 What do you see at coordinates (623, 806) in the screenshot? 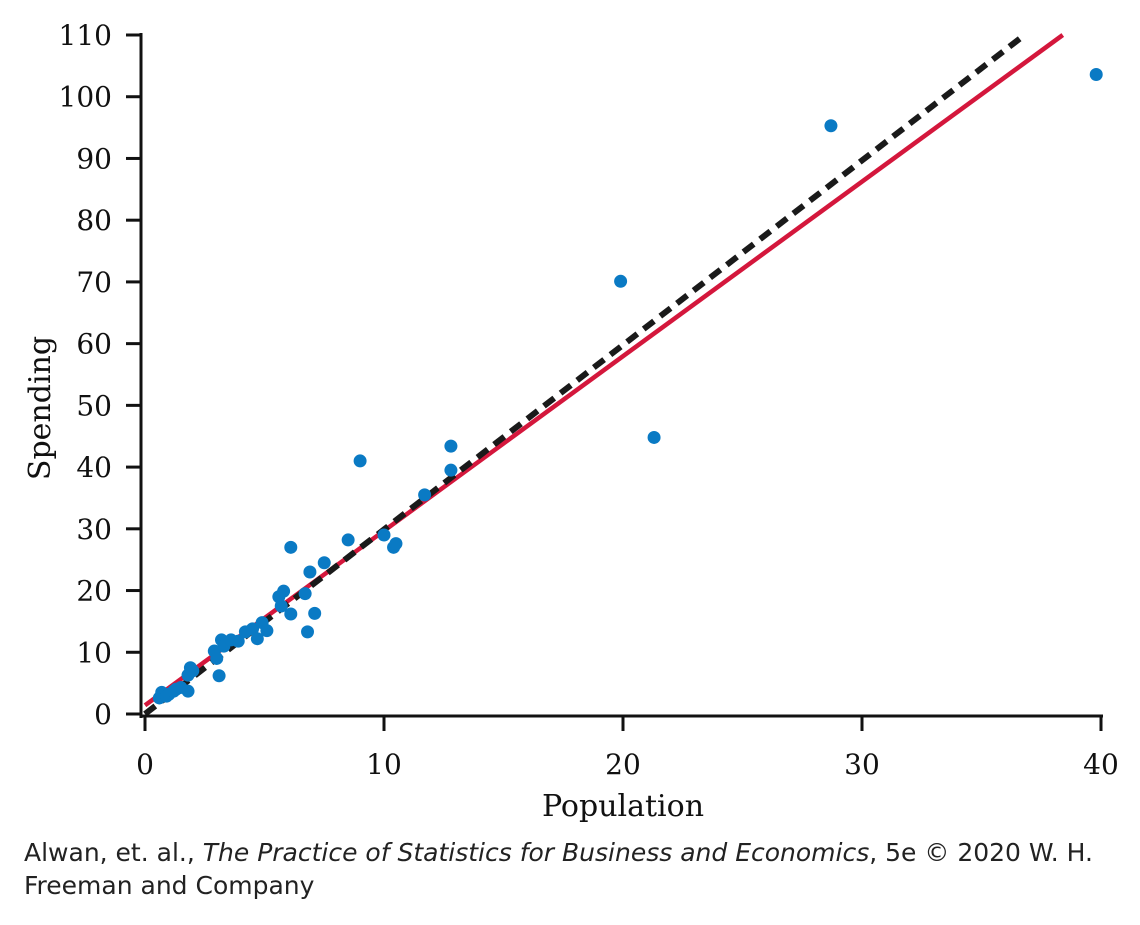
I see `x-axis-title: Population` at bounding box center [623, 806].